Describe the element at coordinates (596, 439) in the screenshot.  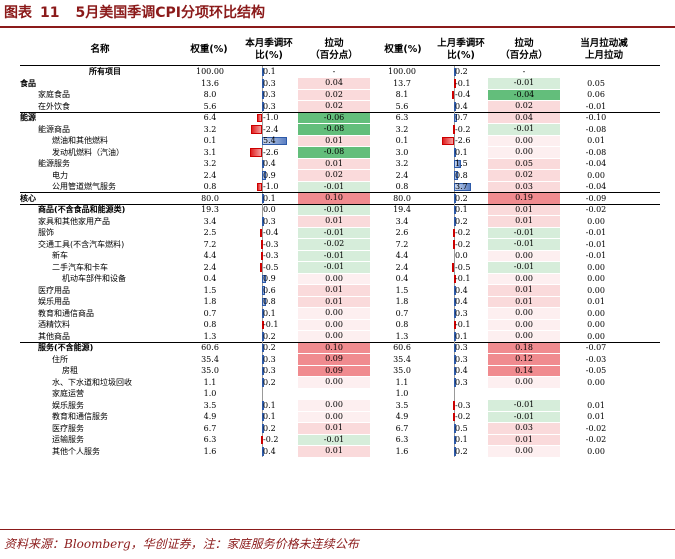
I see `pull-difference: -0.02` at that location.